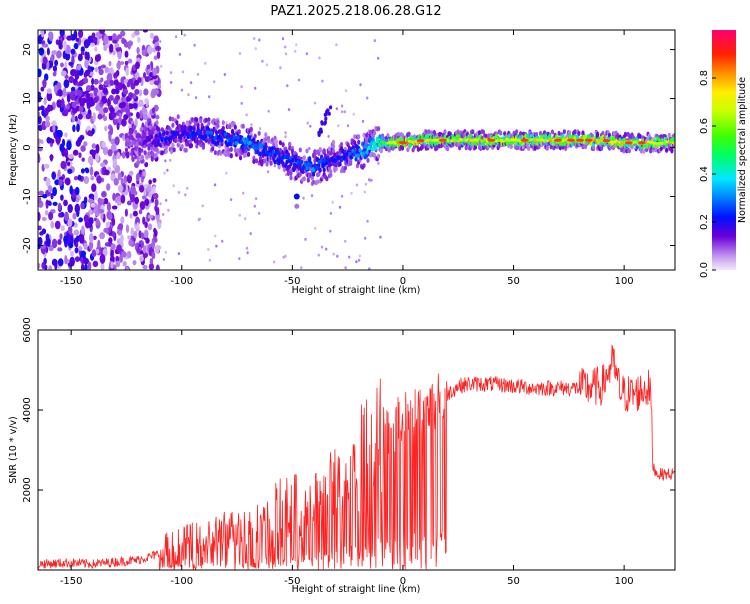 This screenshot has width=750, height=604. Describe the element at coordinates (71, 581) in the screenshot. I see `x-tick-label: -150` at that location.